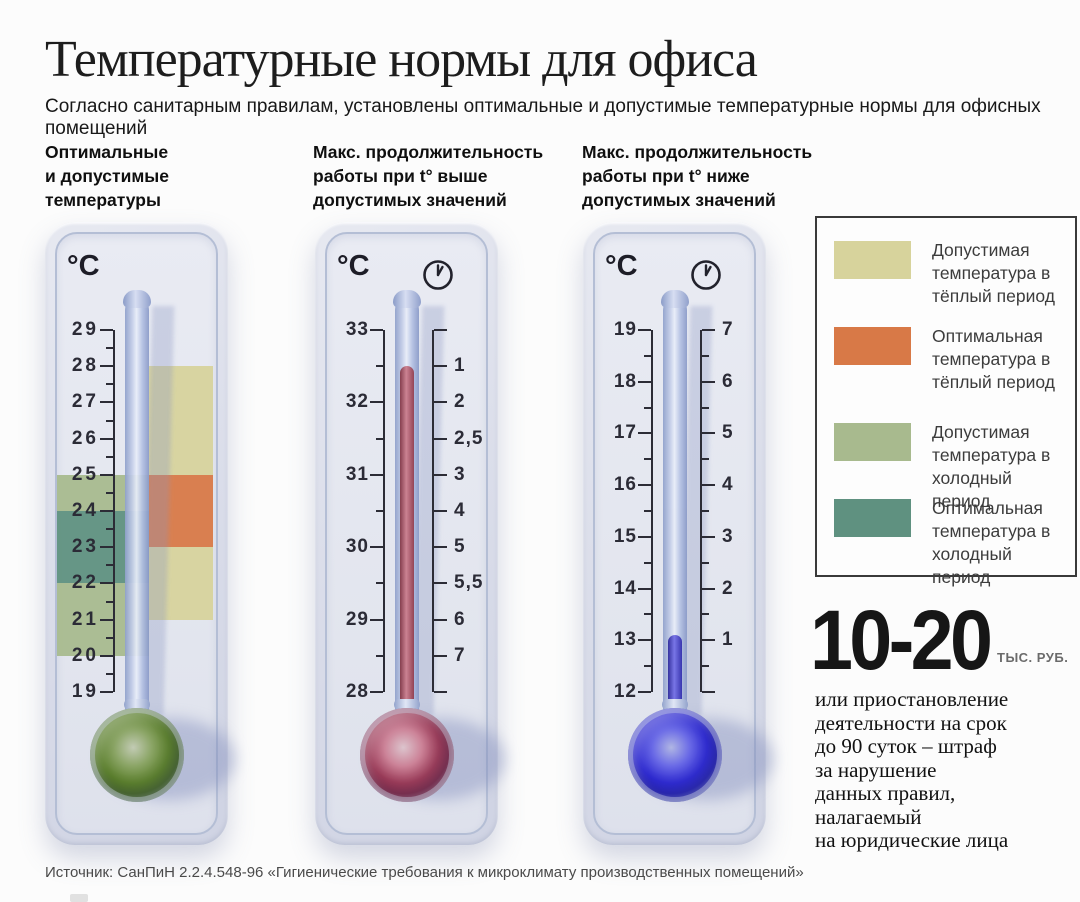  Describe the element at coordinates (469, 583) in the screenshot. I see `scale-label: 5,5` at that location.